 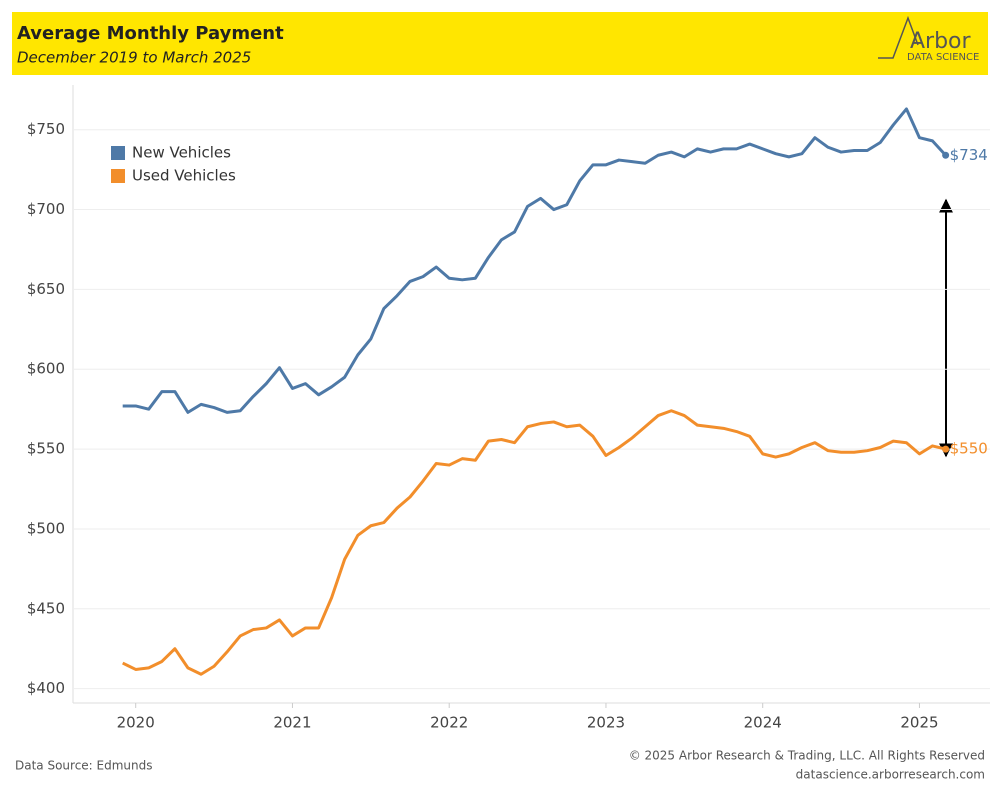 What do you see at coordinates (46, 449) in the screenshot?
I see `y-tick-label: $550` at bounding box center [46, 449].